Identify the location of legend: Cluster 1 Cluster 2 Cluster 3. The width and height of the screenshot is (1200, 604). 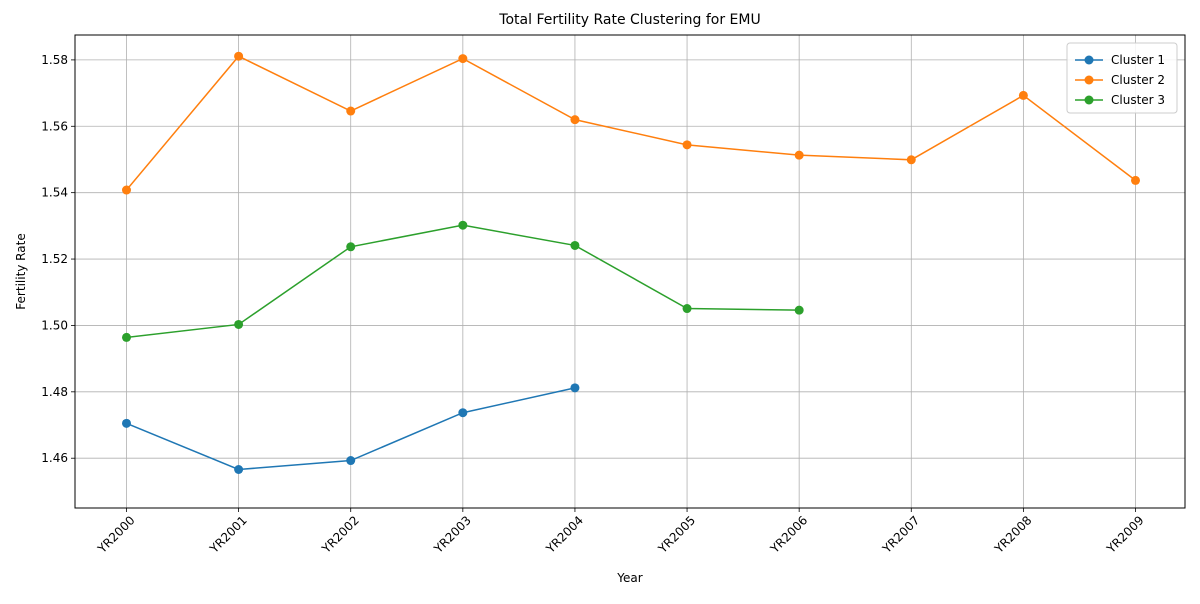
(1122, 78).